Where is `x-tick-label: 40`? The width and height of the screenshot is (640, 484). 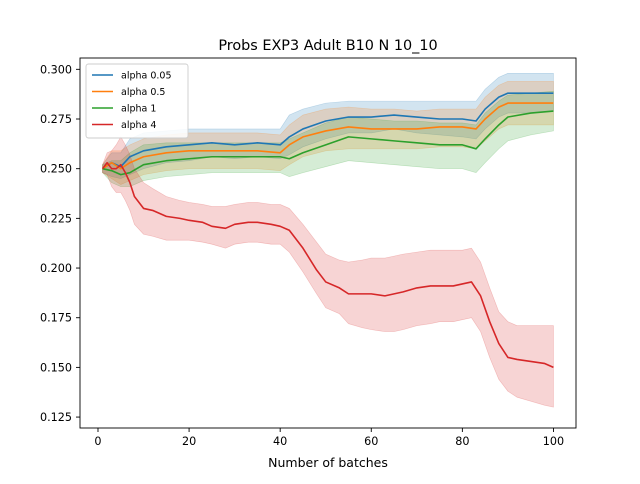 x-tick-label: 40 is located at coordinates (280, 441).